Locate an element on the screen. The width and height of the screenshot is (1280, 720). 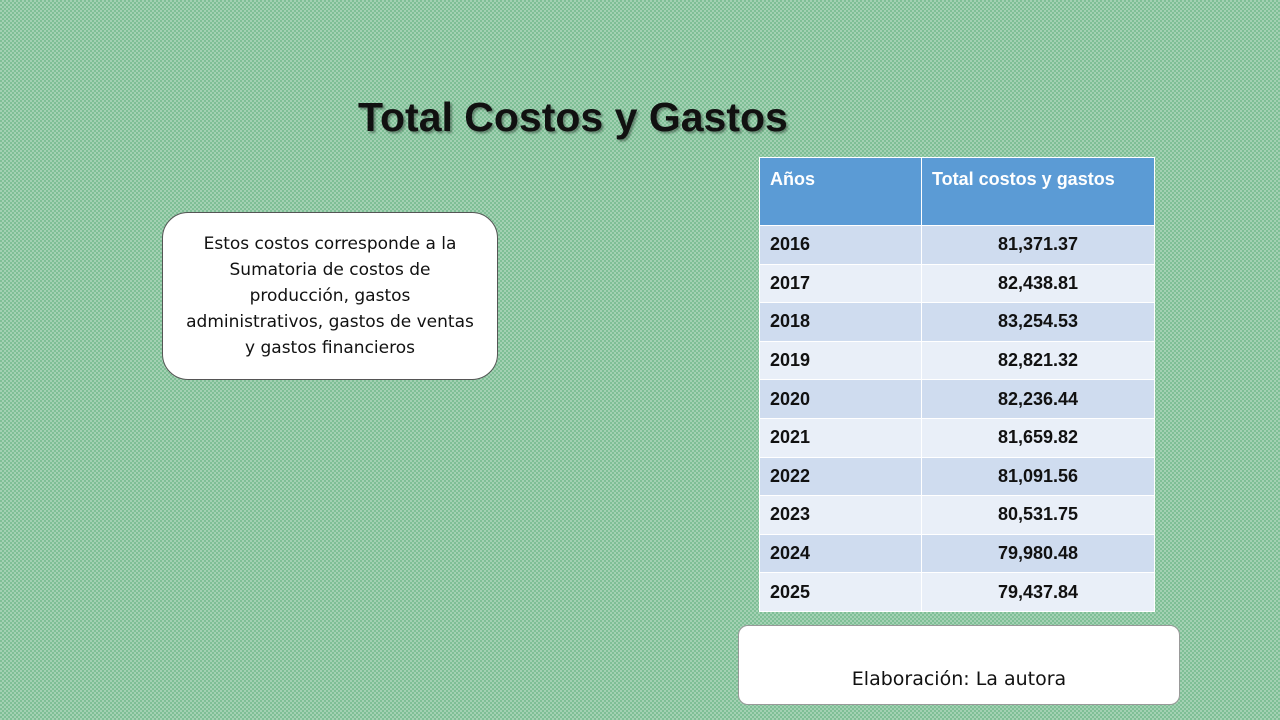
table-row: 2017 82,438.81 is located at coordinates (957, 283).